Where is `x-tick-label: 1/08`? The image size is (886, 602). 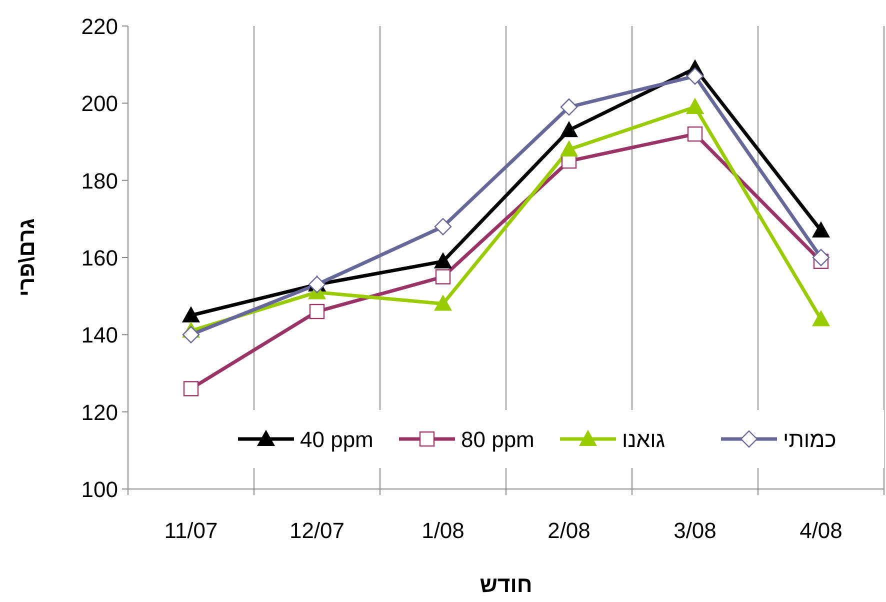 x-tick-label: 1/08 is located at coordinates (443, 530).